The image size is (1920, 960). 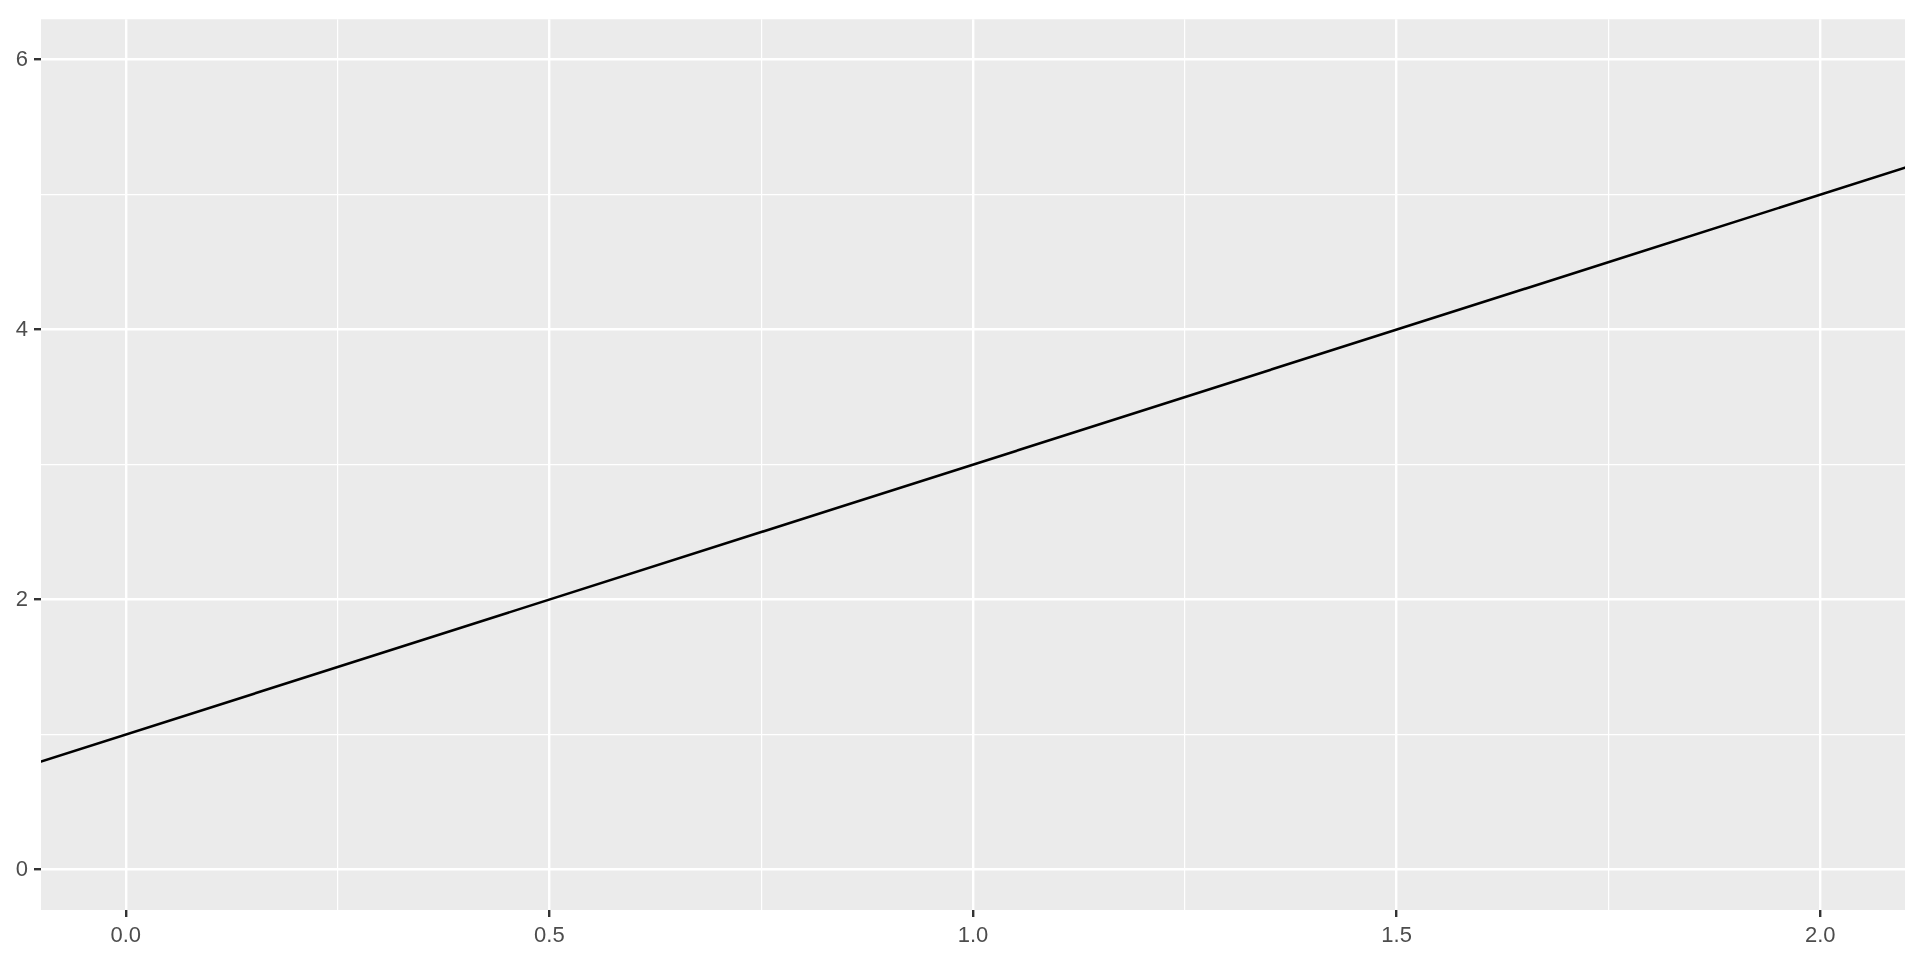 What do you see at coordinates (21, 598) in the screenshot?
I see `y-tick-label: 2` at bounding box center [21, 598].